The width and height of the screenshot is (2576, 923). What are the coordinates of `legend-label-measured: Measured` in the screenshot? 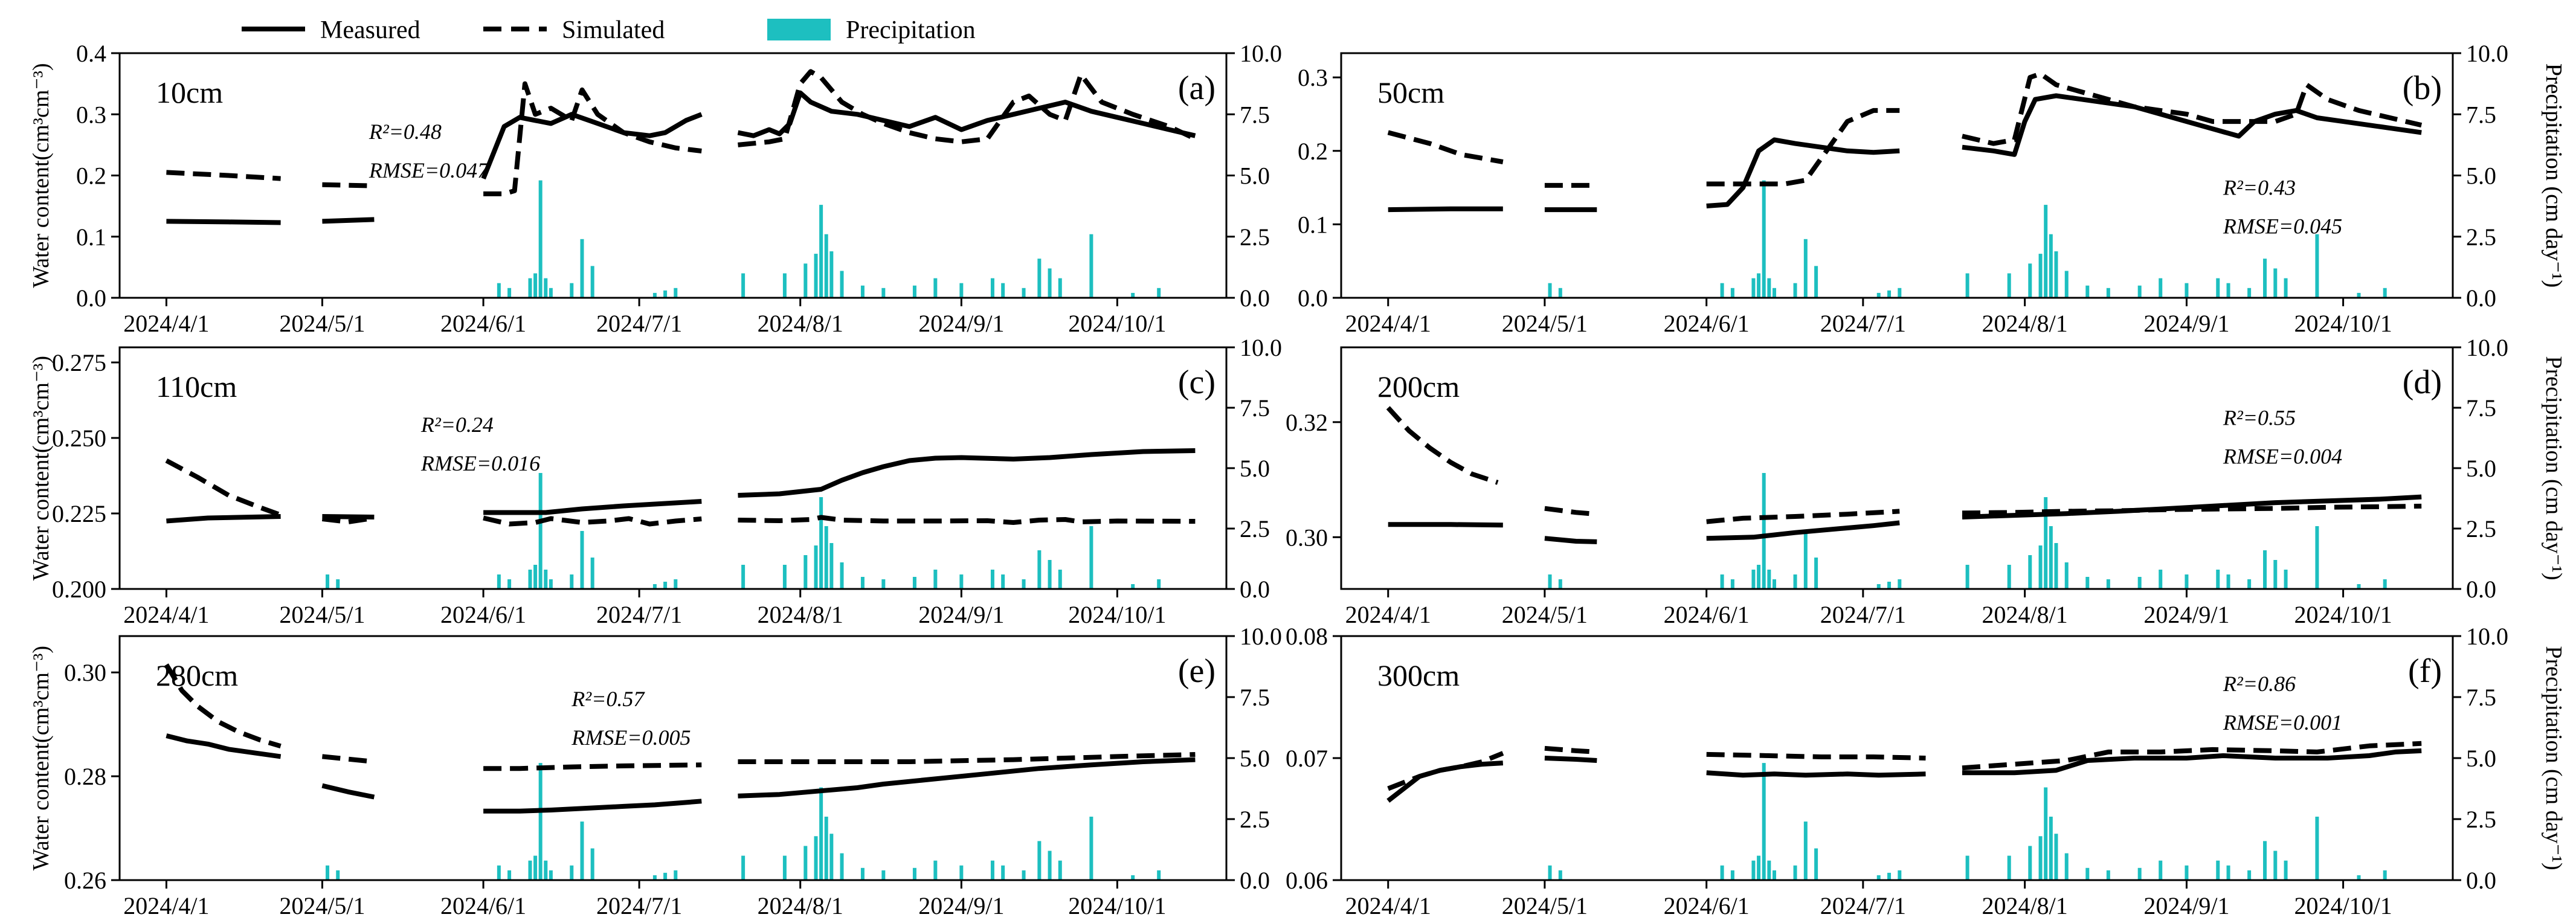 It's located at (370, 30).